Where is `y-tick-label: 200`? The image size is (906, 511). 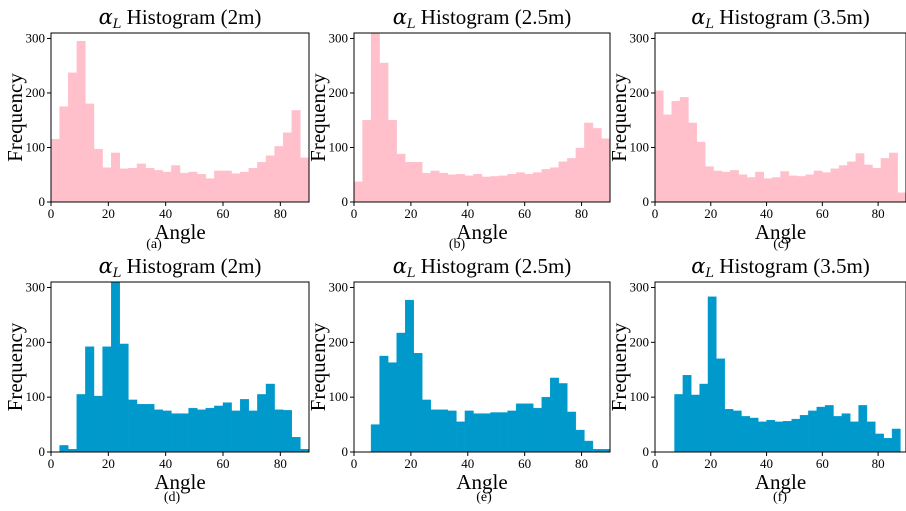
y-tick-label: 200 is located at coordinates (640, 92).